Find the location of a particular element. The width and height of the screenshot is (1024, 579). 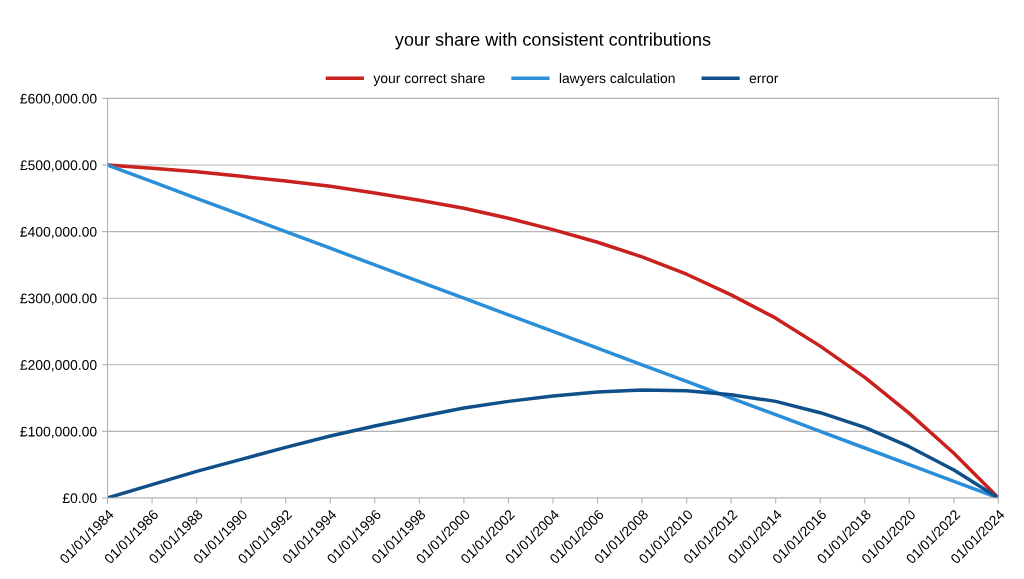

legend-label: lawyers calculation is located at coordinates (617, 79).